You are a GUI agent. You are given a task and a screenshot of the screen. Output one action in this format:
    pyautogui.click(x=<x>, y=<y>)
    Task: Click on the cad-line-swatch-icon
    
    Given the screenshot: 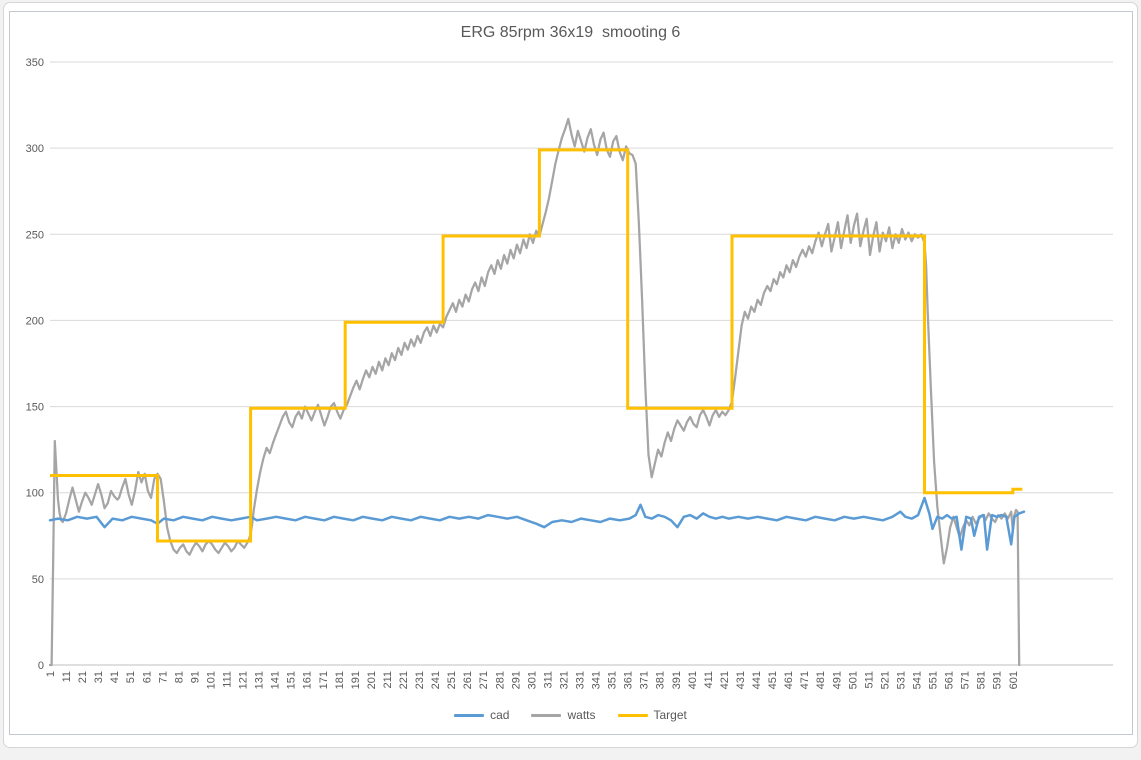 What is the action you would take?
    pyautogui.click(x=469, y=715)
    